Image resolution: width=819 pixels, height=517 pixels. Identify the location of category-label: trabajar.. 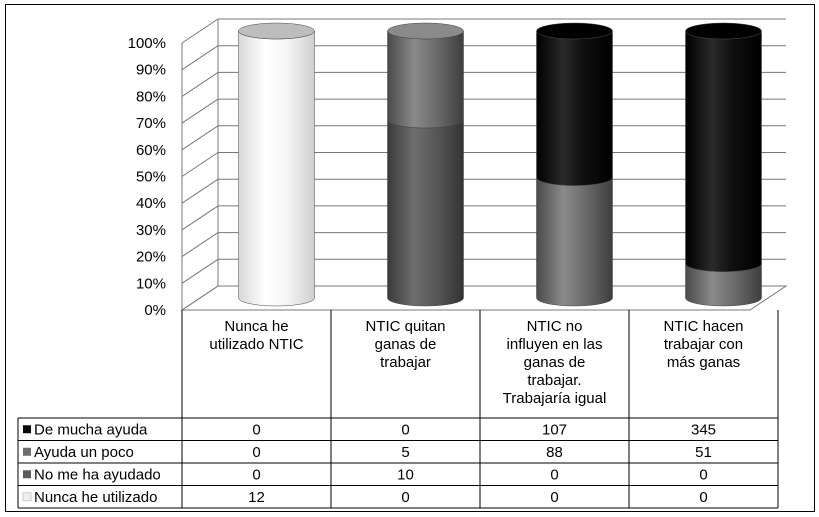
(554, 380).